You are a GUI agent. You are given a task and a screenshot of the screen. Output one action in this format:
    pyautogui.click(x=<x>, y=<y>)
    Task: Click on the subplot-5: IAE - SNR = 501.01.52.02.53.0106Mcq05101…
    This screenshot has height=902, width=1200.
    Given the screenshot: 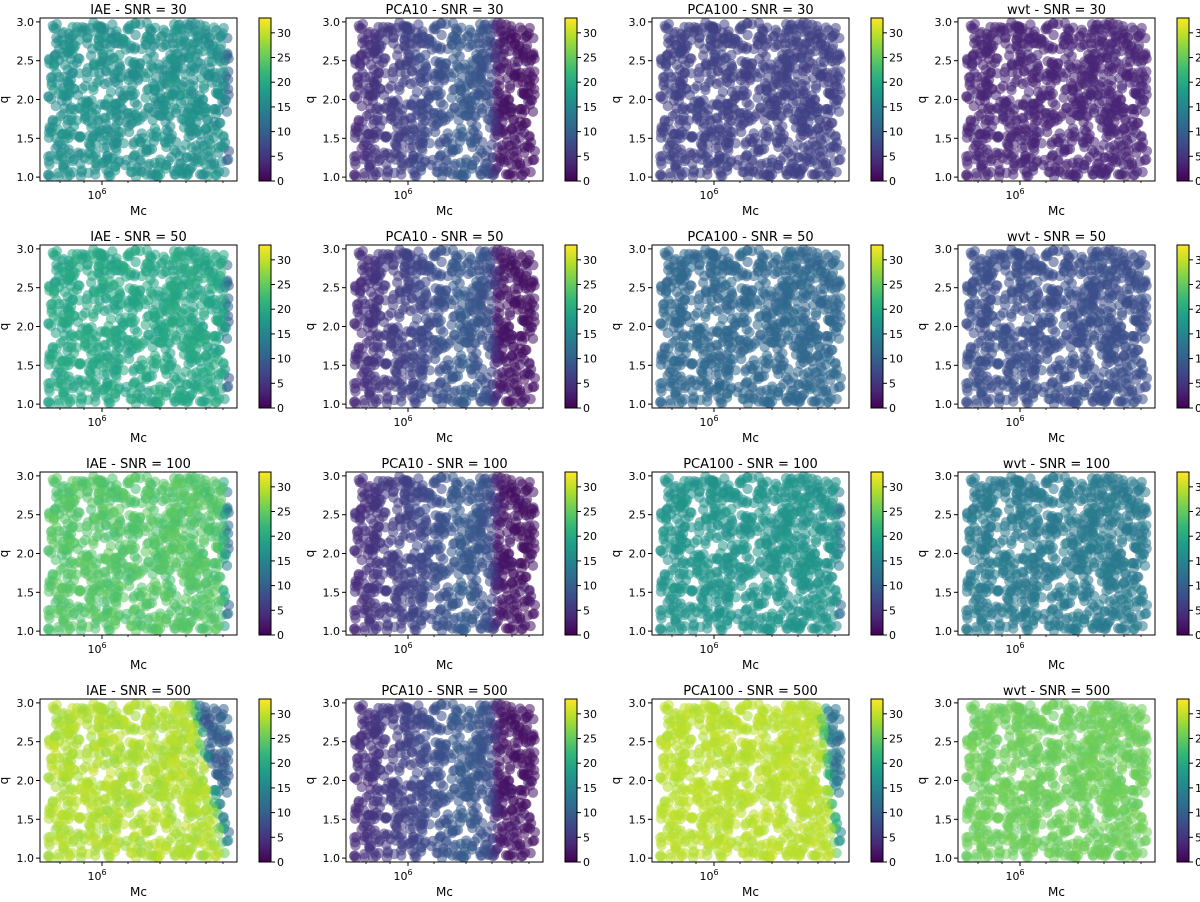 What is the action you would take?
    pyautogui.click(x=145, y=337)
    